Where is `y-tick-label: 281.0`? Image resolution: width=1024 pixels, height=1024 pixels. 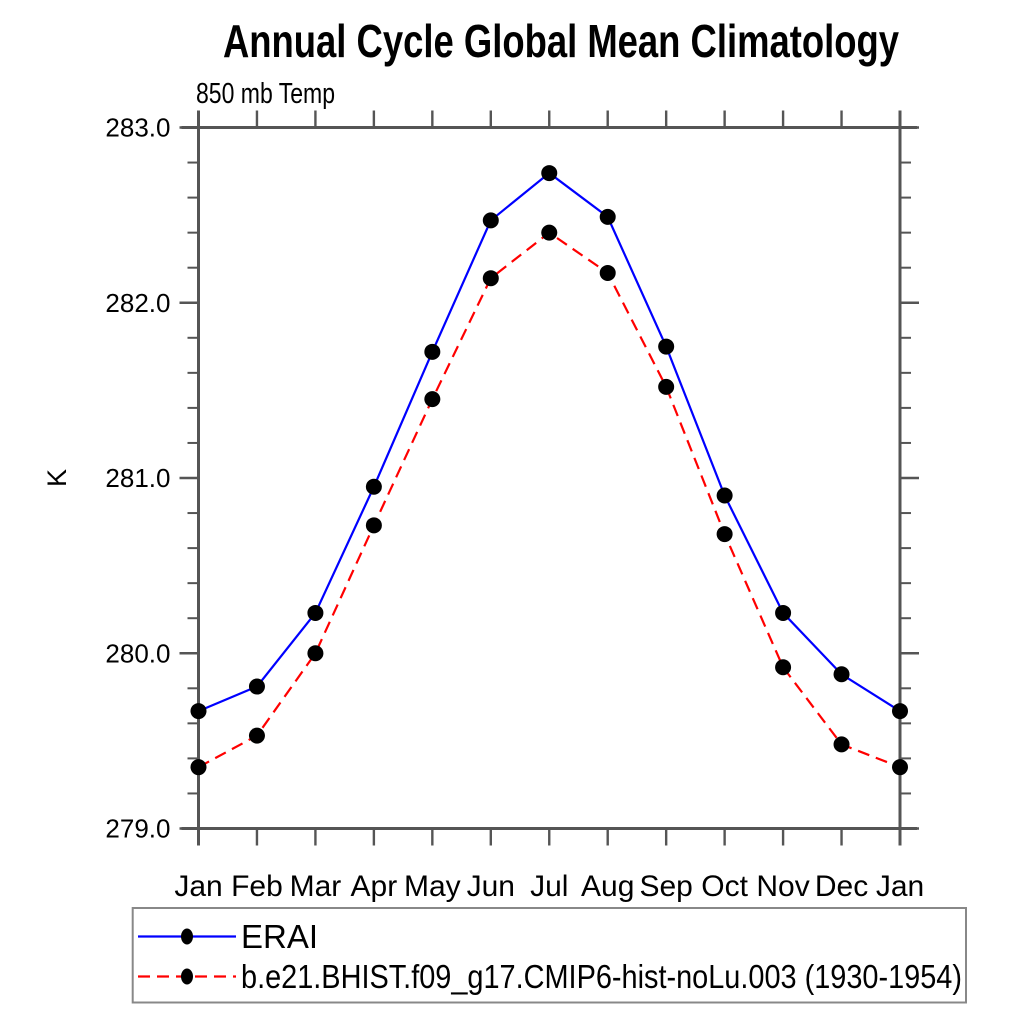 y-tick-label: 281.0 is located at coordinates (137, 478).